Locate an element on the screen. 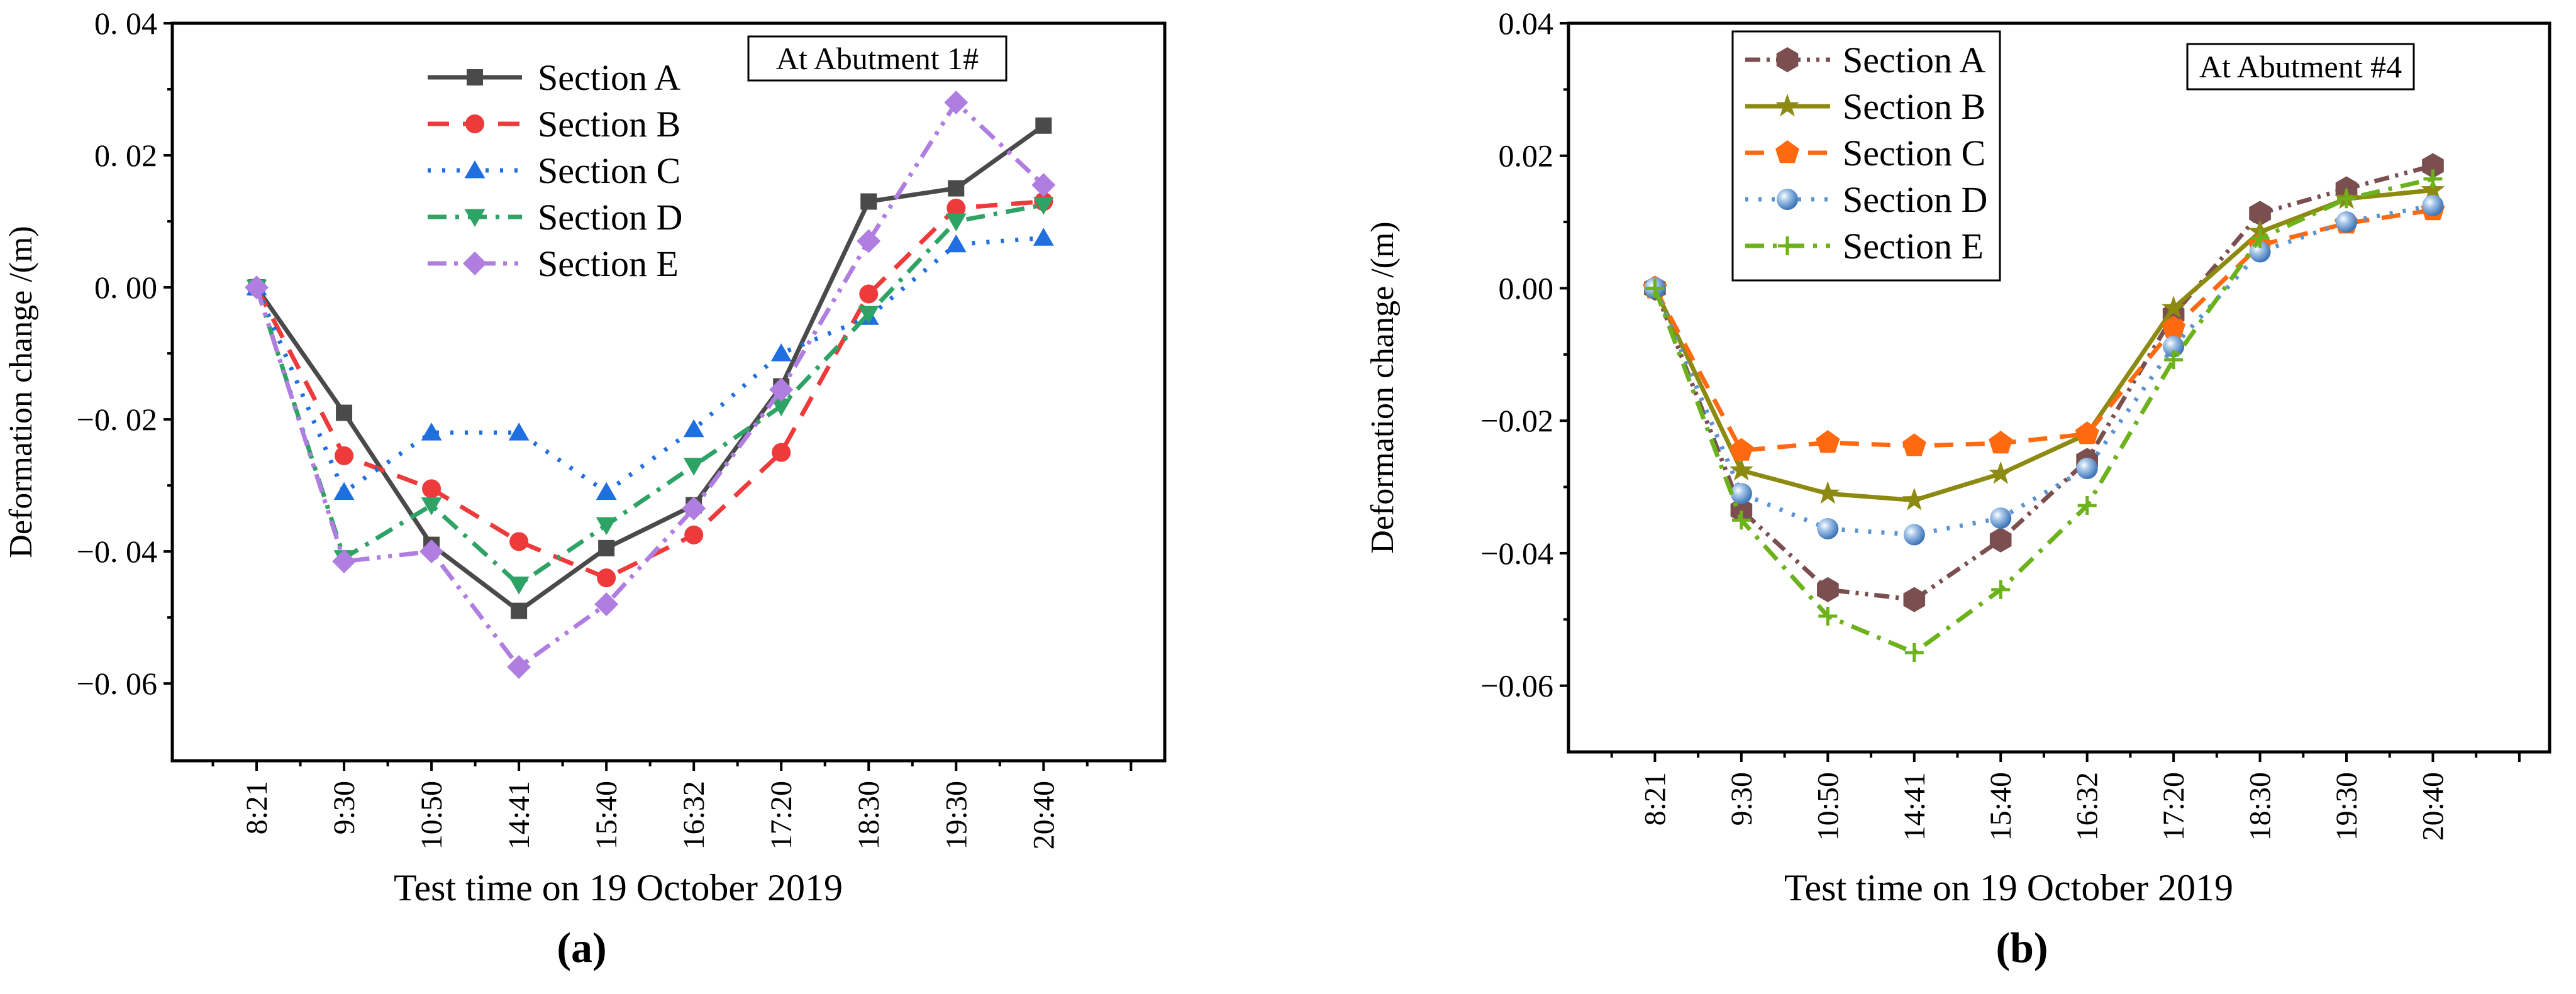 The height and width of the screenshot is (994, 2576). panel-caption: (b) is located at coordinates (2022, 947).